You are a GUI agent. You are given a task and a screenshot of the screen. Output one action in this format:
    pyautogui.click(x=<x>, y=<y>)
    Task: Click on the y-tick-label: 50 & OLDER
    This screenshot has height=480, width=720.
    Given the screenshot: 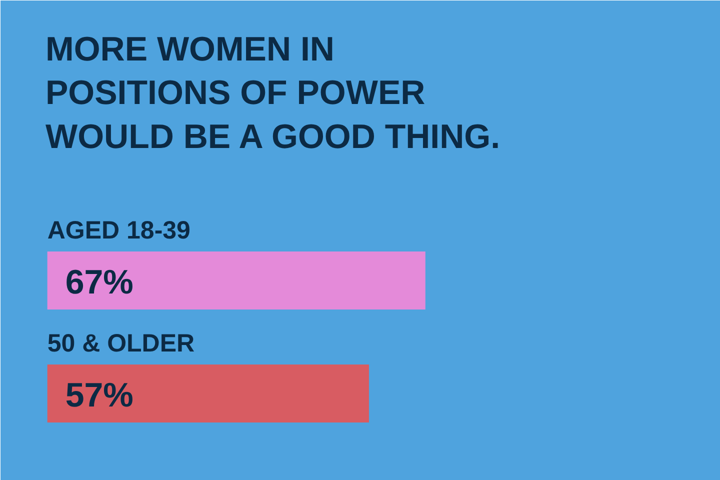 What is the action you would take?
    pyautogui.click(x=121, y=344)
    